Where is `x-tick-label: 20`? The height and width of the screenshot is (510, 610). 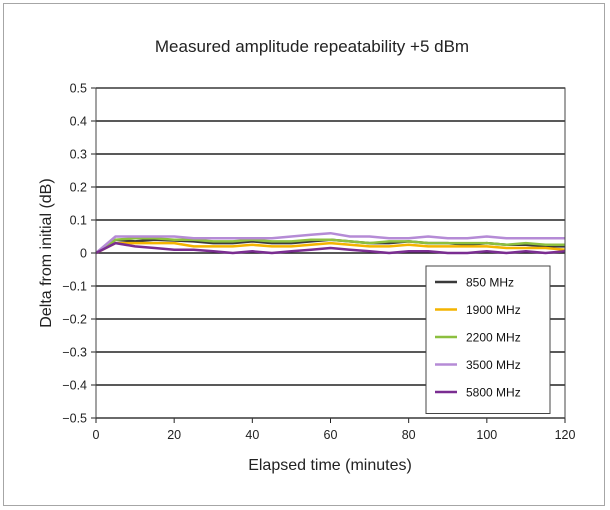
x-tick-label: 20 is located at coordinates (174, 435).